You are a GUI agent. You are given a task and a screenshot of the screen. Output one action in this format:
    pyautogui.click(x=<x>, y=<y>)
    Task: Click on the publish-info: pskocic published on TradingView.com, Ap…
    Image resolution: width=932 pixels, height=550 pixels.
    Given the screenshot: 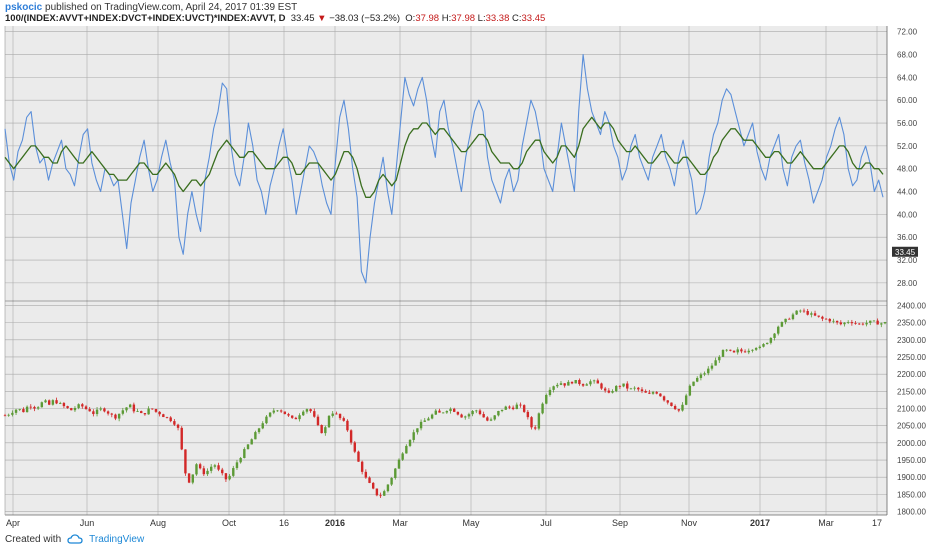 What is the action you would take?
    pyautogui.click(x=151, y=7)
    